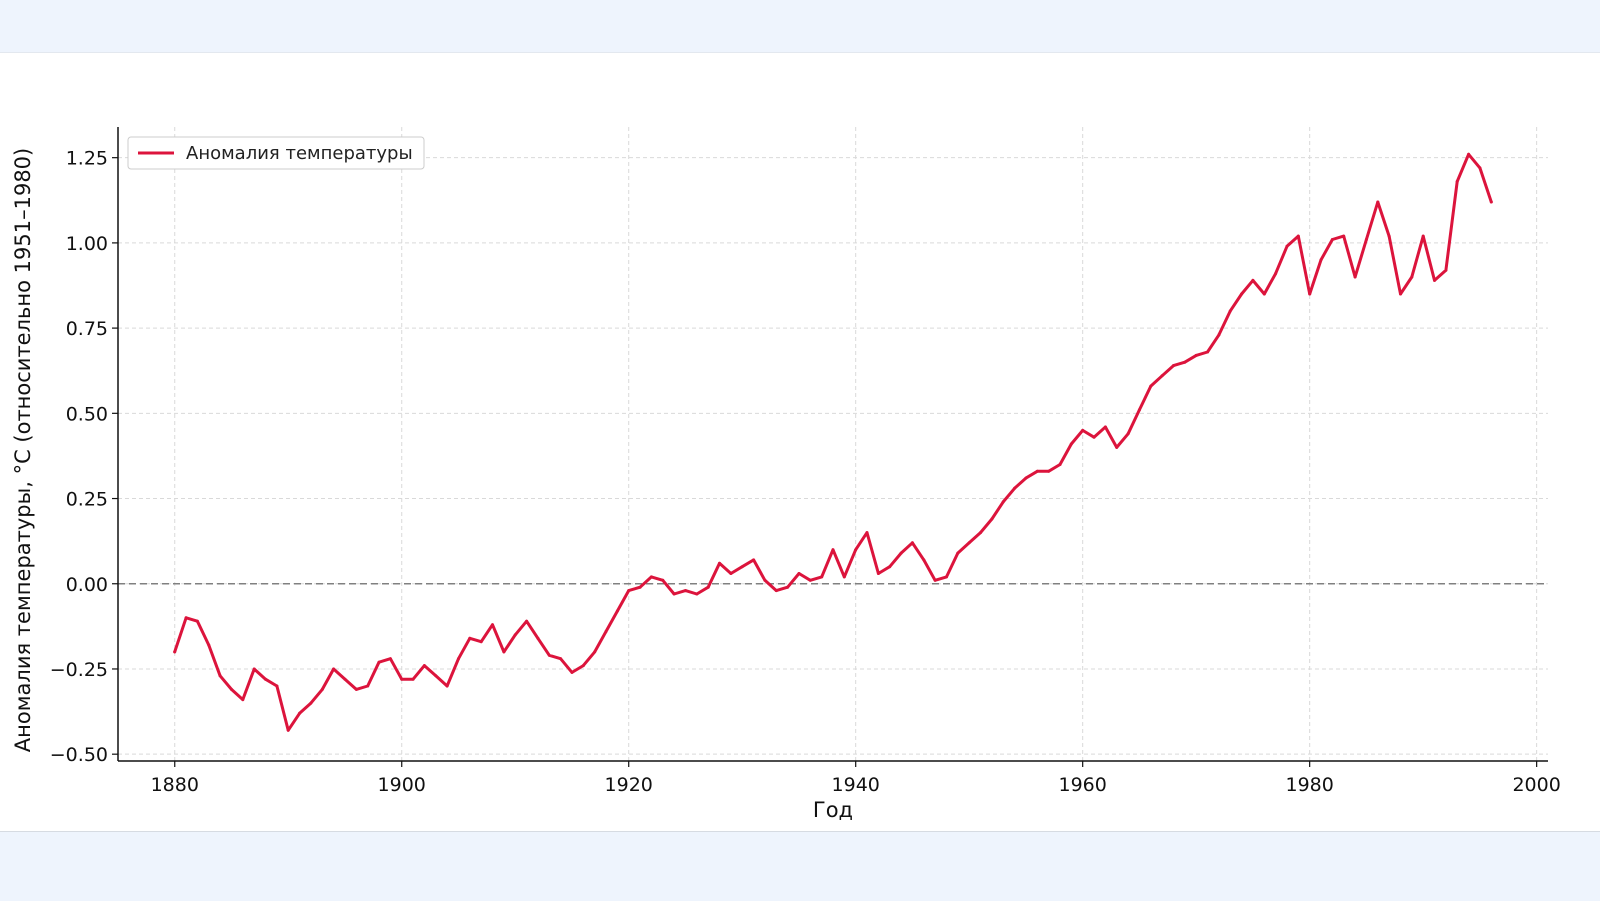 The height and width of the screenshot is (901, 1600). Describe the element at coordinates (87, 585) in the screenshot. I see `y-tick-label: 0.00` at that location.